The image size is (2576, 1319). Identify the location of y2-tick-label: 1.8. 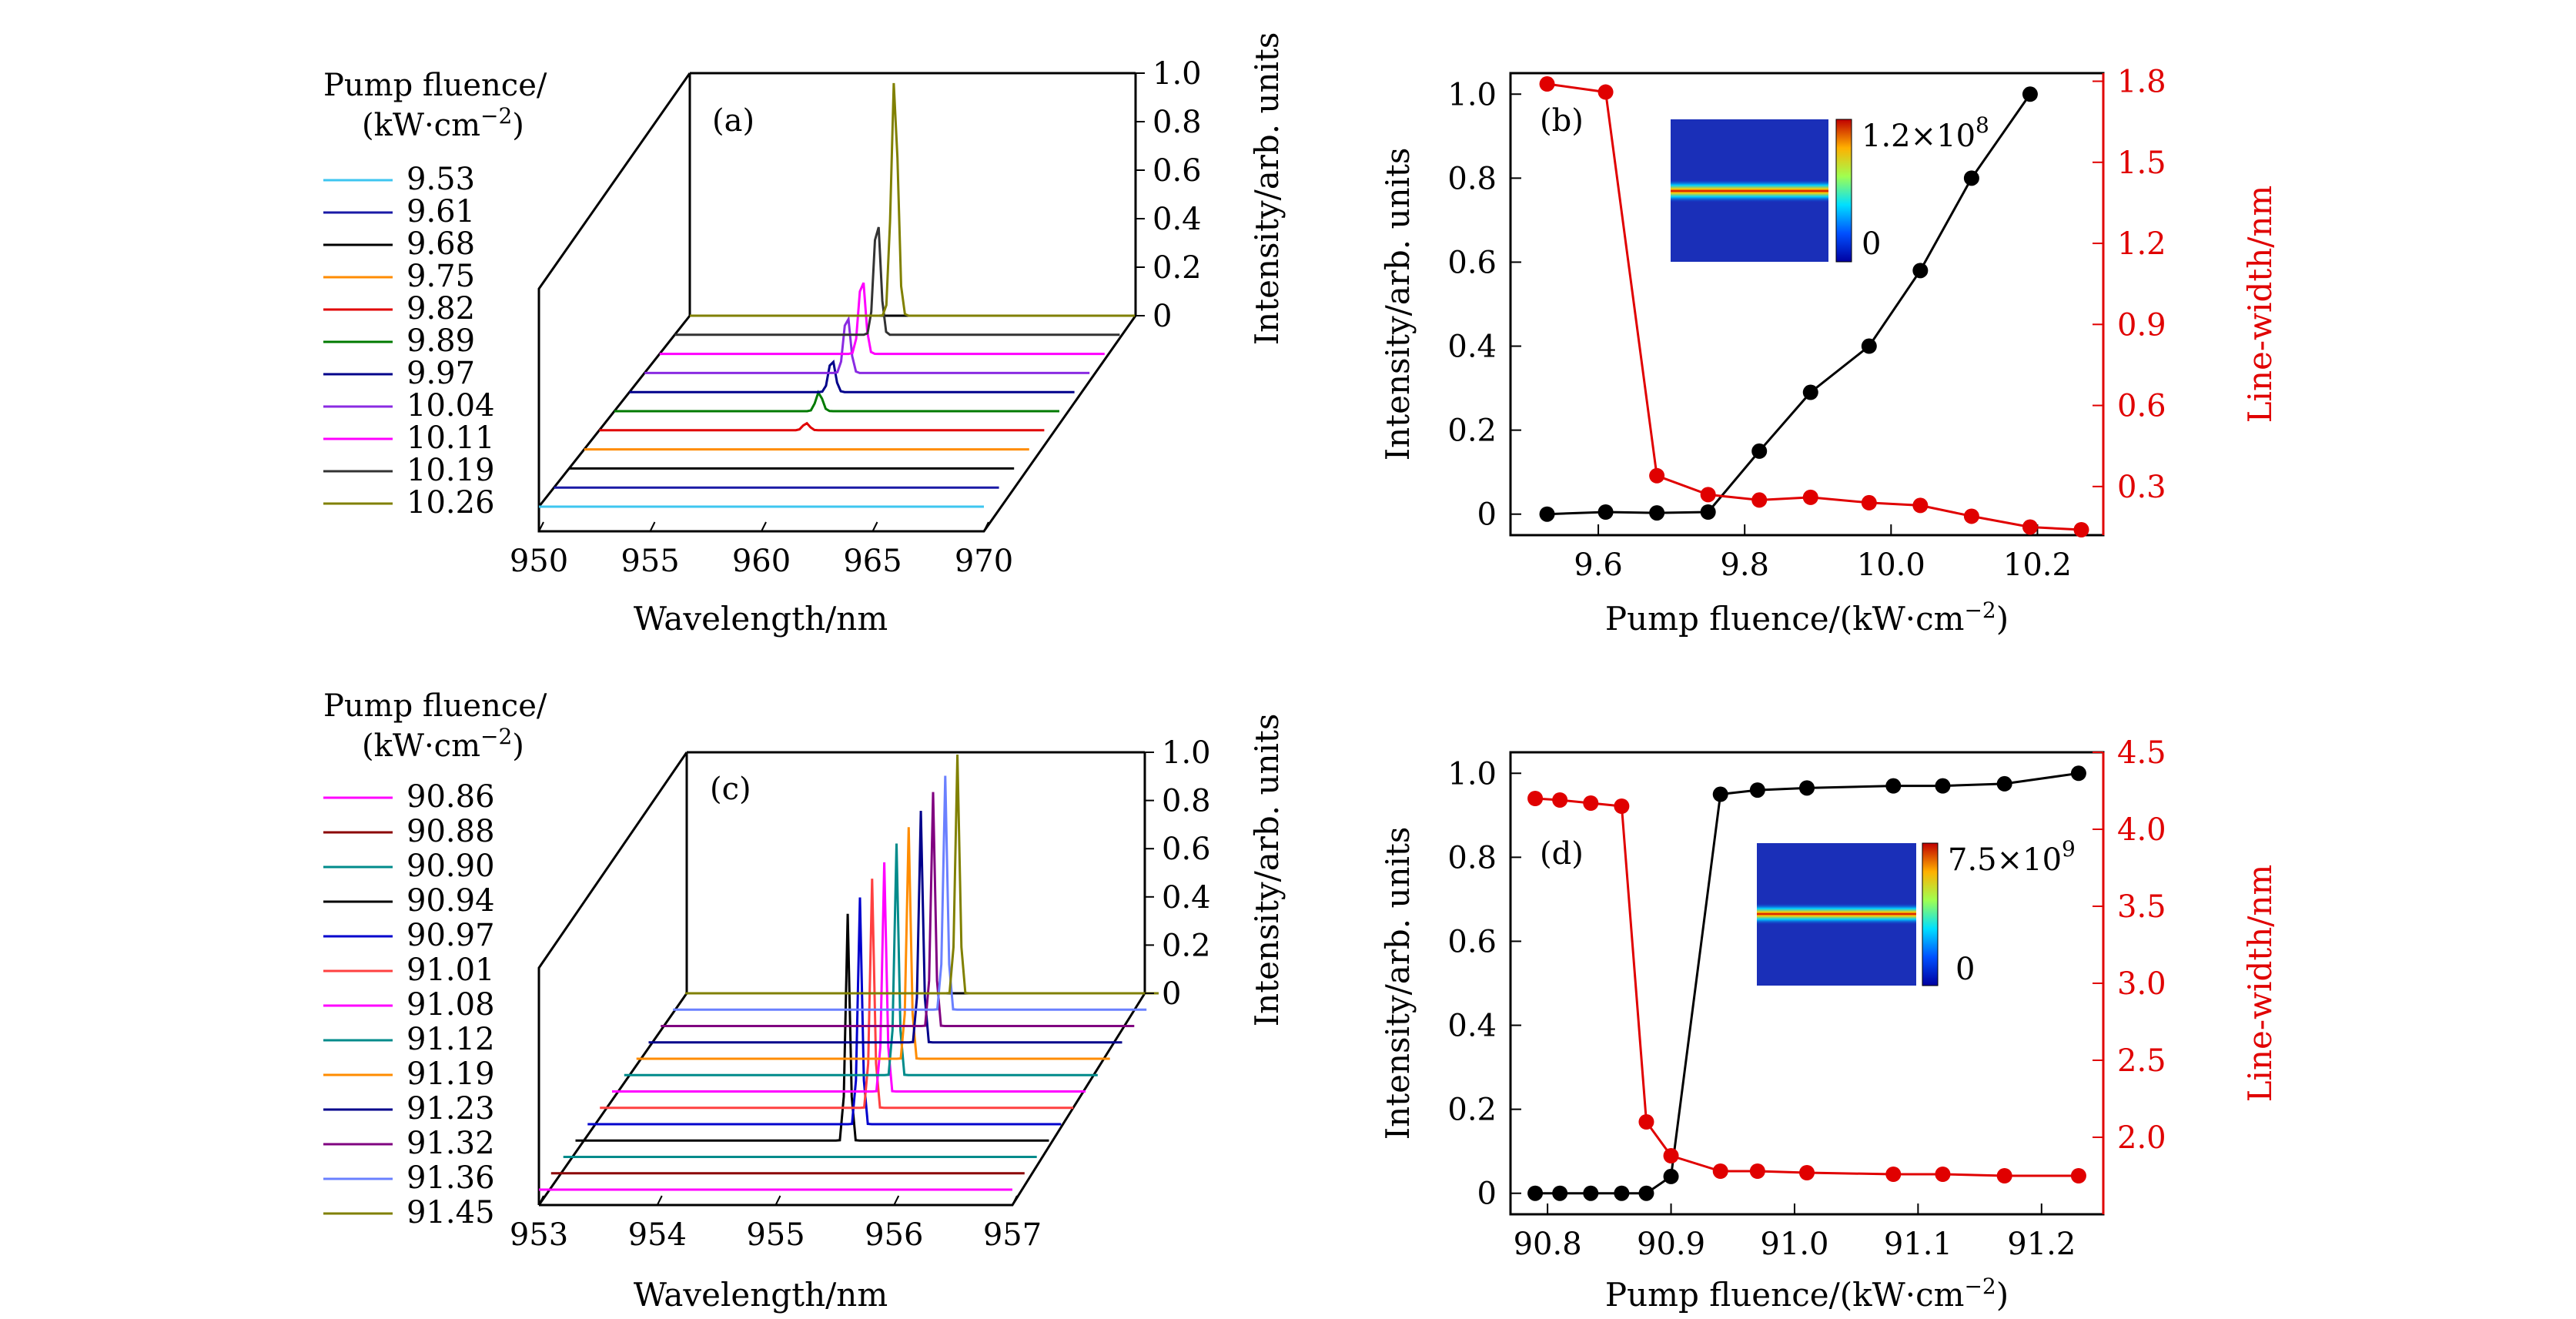
(2142, 82).